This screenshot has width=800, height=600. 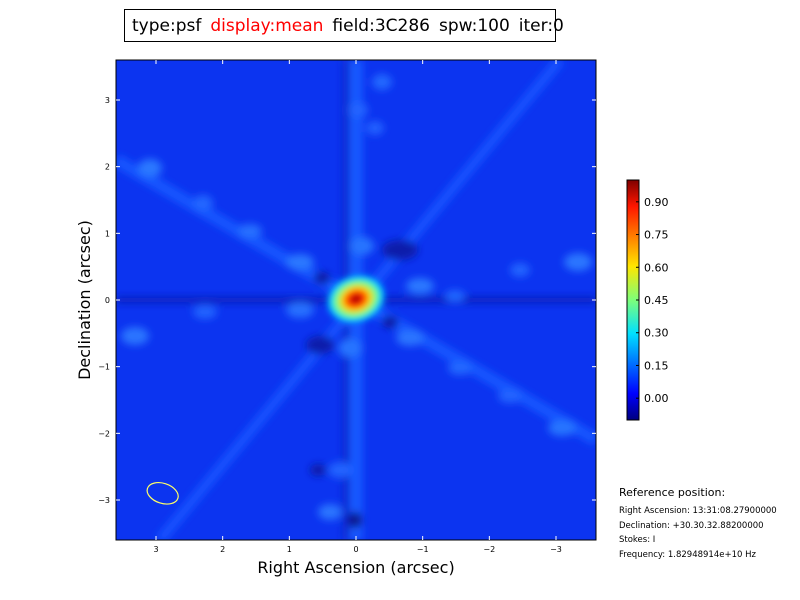 I want to click on colorbar-tick-label: 0.60, so click(x=656, y=267).